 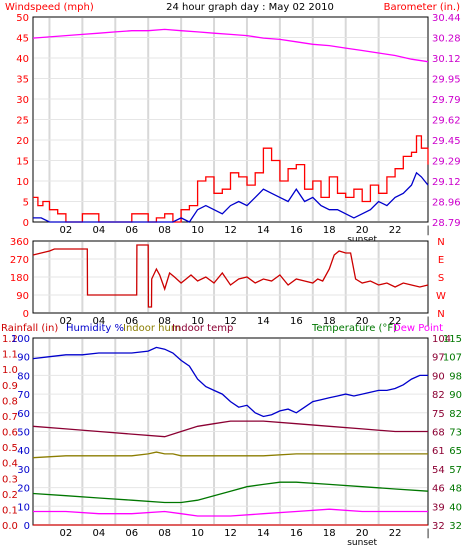 I want to click on wind-axis-title: Windspeed (mph), so click(x=49, y=7).